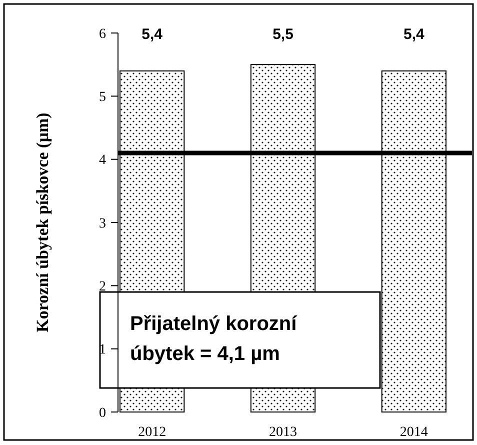 The image size is (477, 445). Describe the element at coordinates (414, 432) in the screenshot. I see `x-tick-label: 2014` at that location.